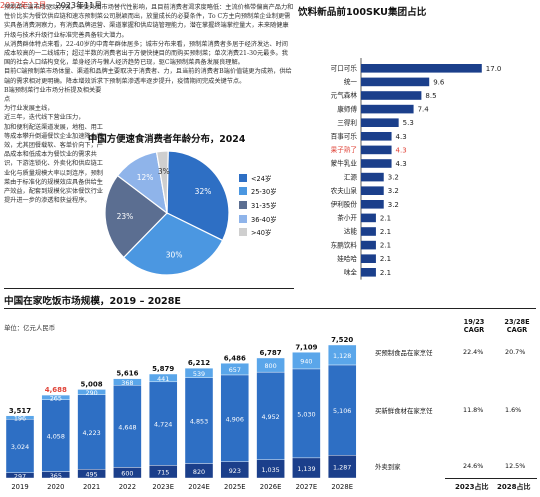 The image size is (540, 497). Describe the element at coordinates (404, 353) in the screenshot. I see `cagr-row-label: 买预制食品在家烹饪` at that location.